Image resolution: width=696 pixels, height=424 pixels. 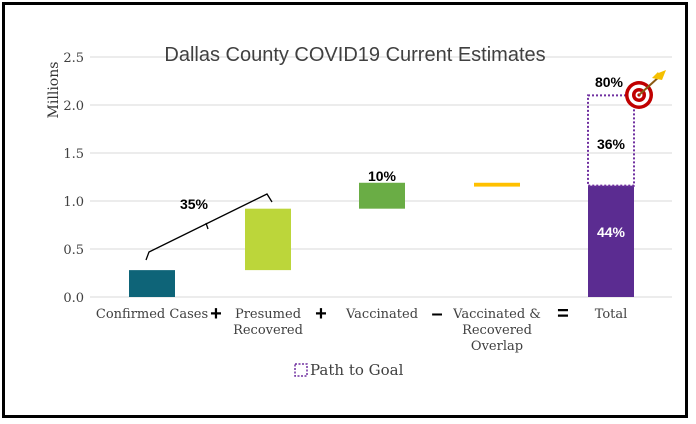 I want to click on legend-label: Path to Goal, so click(x=357, y=370).